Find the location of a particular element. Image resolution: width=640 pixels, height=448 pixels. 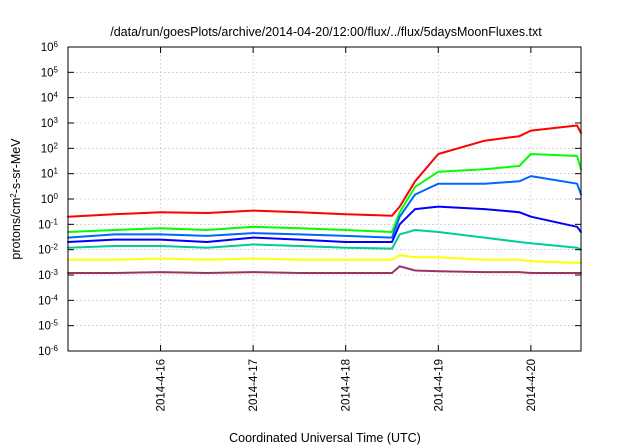

y-tick-label: 10⁻⁶ is located at coordinates (48, 351).